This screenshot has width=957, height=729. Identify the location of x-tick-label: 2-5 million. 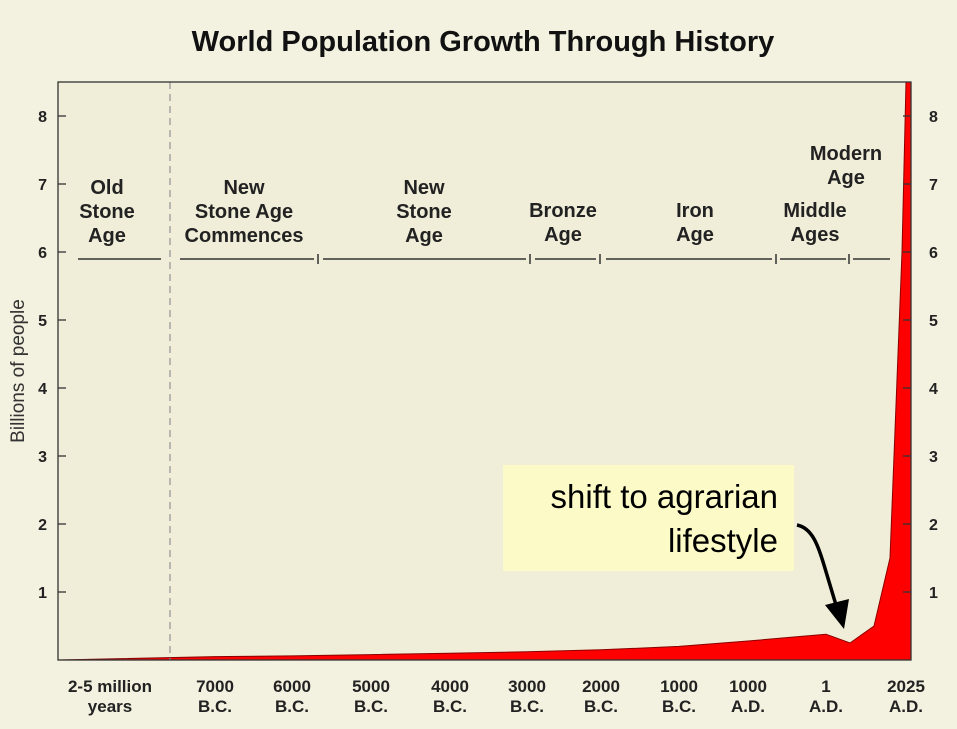
(110, 686).